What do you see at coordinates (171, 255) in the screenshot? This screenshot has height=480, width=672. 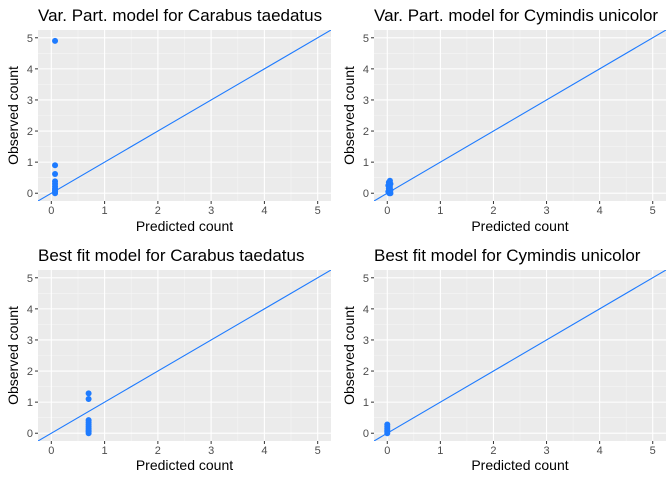 I see `chart-title: Best fit model for Carabus taedatus` at bounding box center [171, 255].